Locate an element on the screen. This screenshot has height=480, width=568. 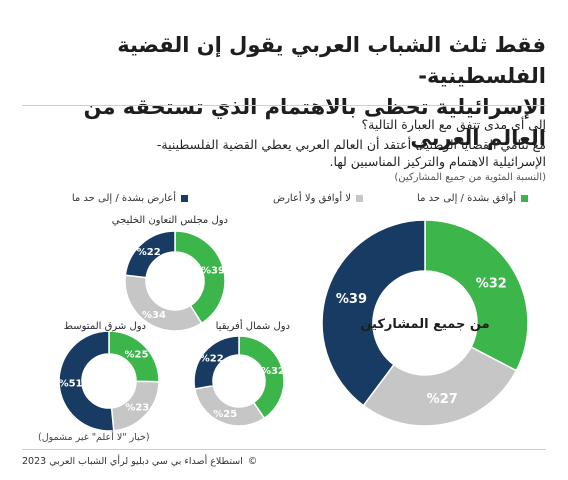
footnote: (خيار "لا أعلم" غير مشمول) is located at coordinates (94, 437).